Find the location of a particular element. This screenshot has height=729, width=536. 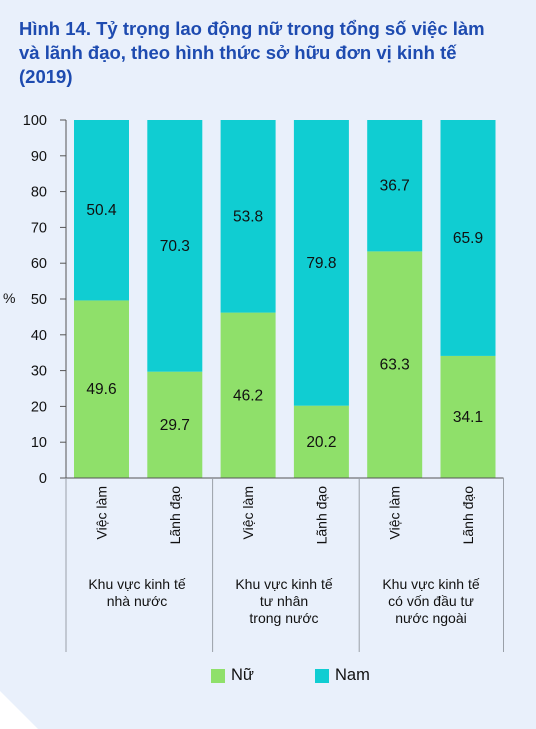

data-label-nu: 63.3 is located at coordinates (395, 365).